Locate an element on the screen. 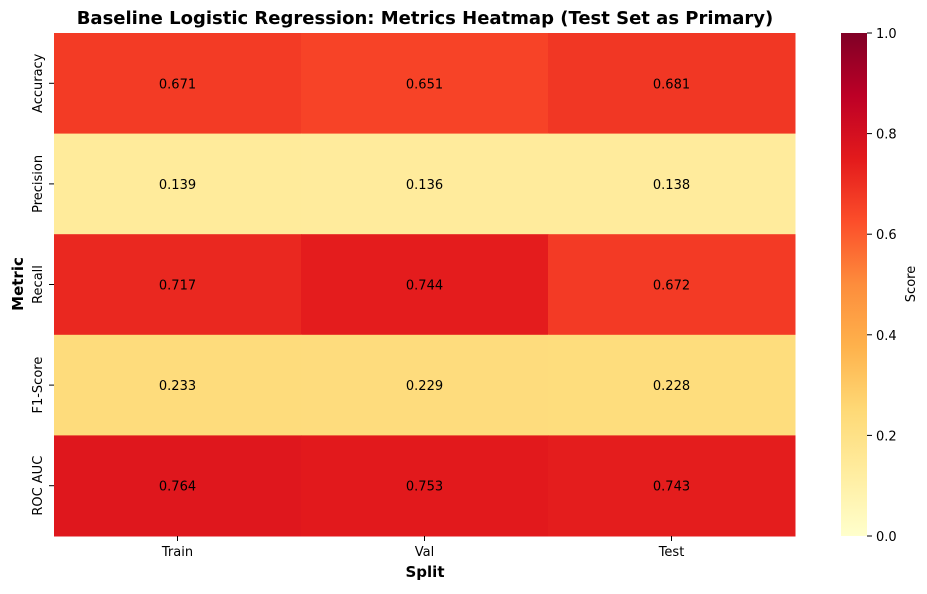 The width and height of the screenshot is (927, 594). colorbar-tick-label: 0.6 is located at coordinates (886, 235).